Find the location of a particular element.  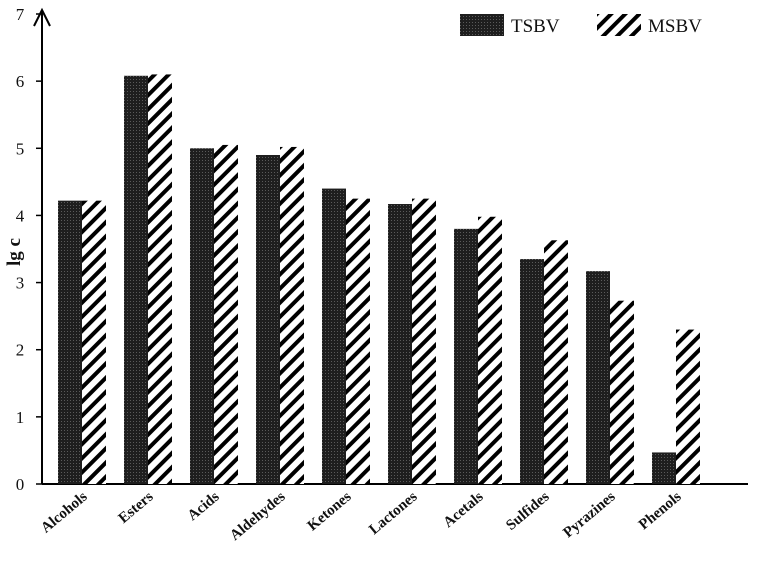

x-category-label: Lactones is located at coordinates (393, 513).